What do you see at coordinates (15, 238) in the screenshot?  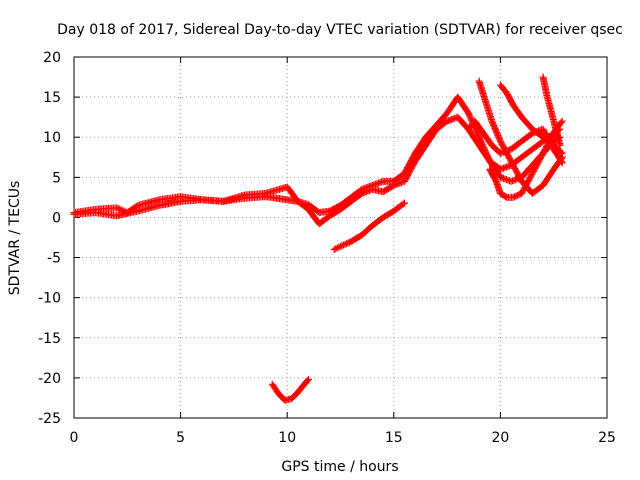 I see `y-axis-title: SDTVAR / TECUs` at bounding box center [15, 238].